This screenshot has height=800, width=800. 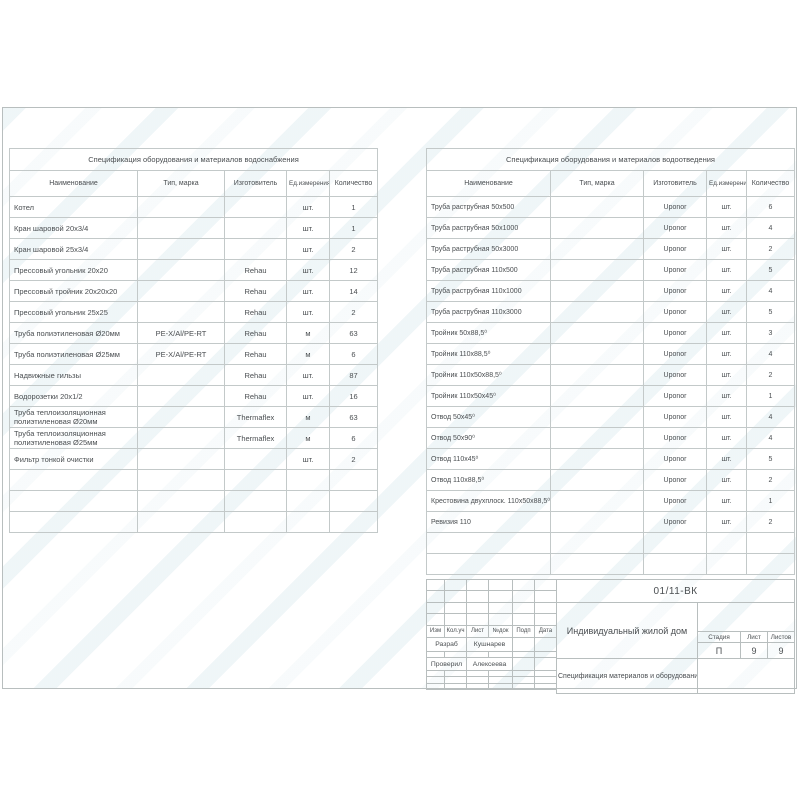 I want to click on empty-cell, so click(x=746, y=617).